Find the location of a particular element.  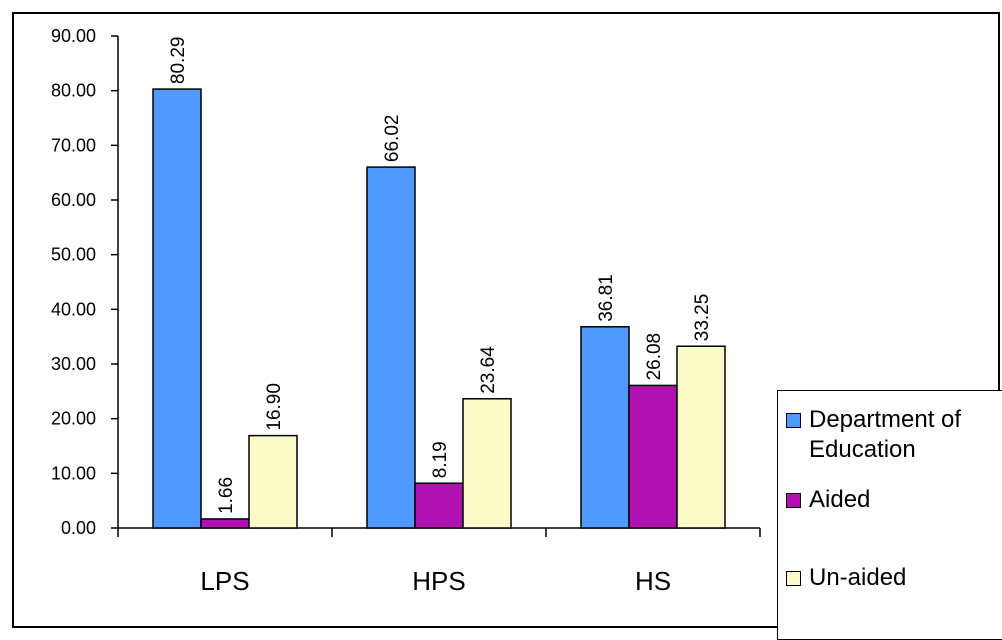

bar-aided-hs is located at coordinates (653, 456).